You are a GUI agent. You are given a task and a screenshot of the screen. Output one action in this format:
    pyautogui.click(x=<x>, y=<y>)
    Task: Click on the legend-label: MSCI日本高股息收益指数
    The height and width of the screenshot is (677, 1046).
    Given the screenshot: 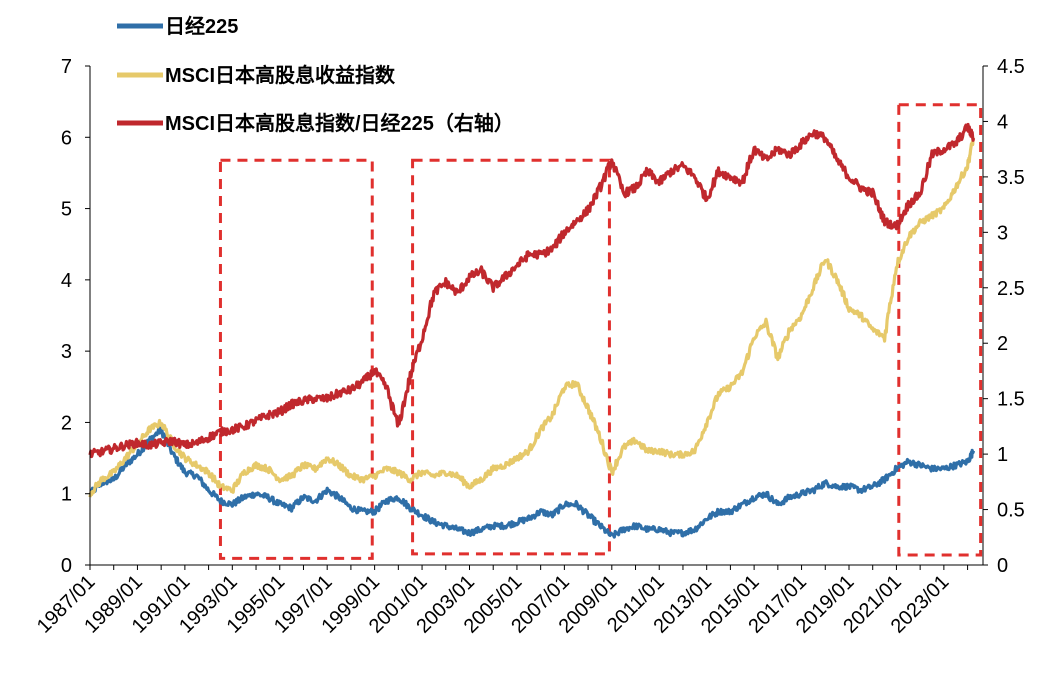 What is the action you would take?
    pyautogui.click(x=280, y=75)
    